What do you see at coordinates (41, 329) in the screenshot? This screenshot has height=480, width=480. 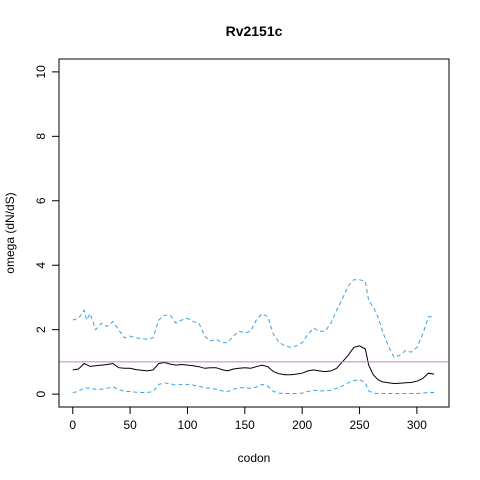 I see `y-tick-label: 2` at bounding box center [41, 329].